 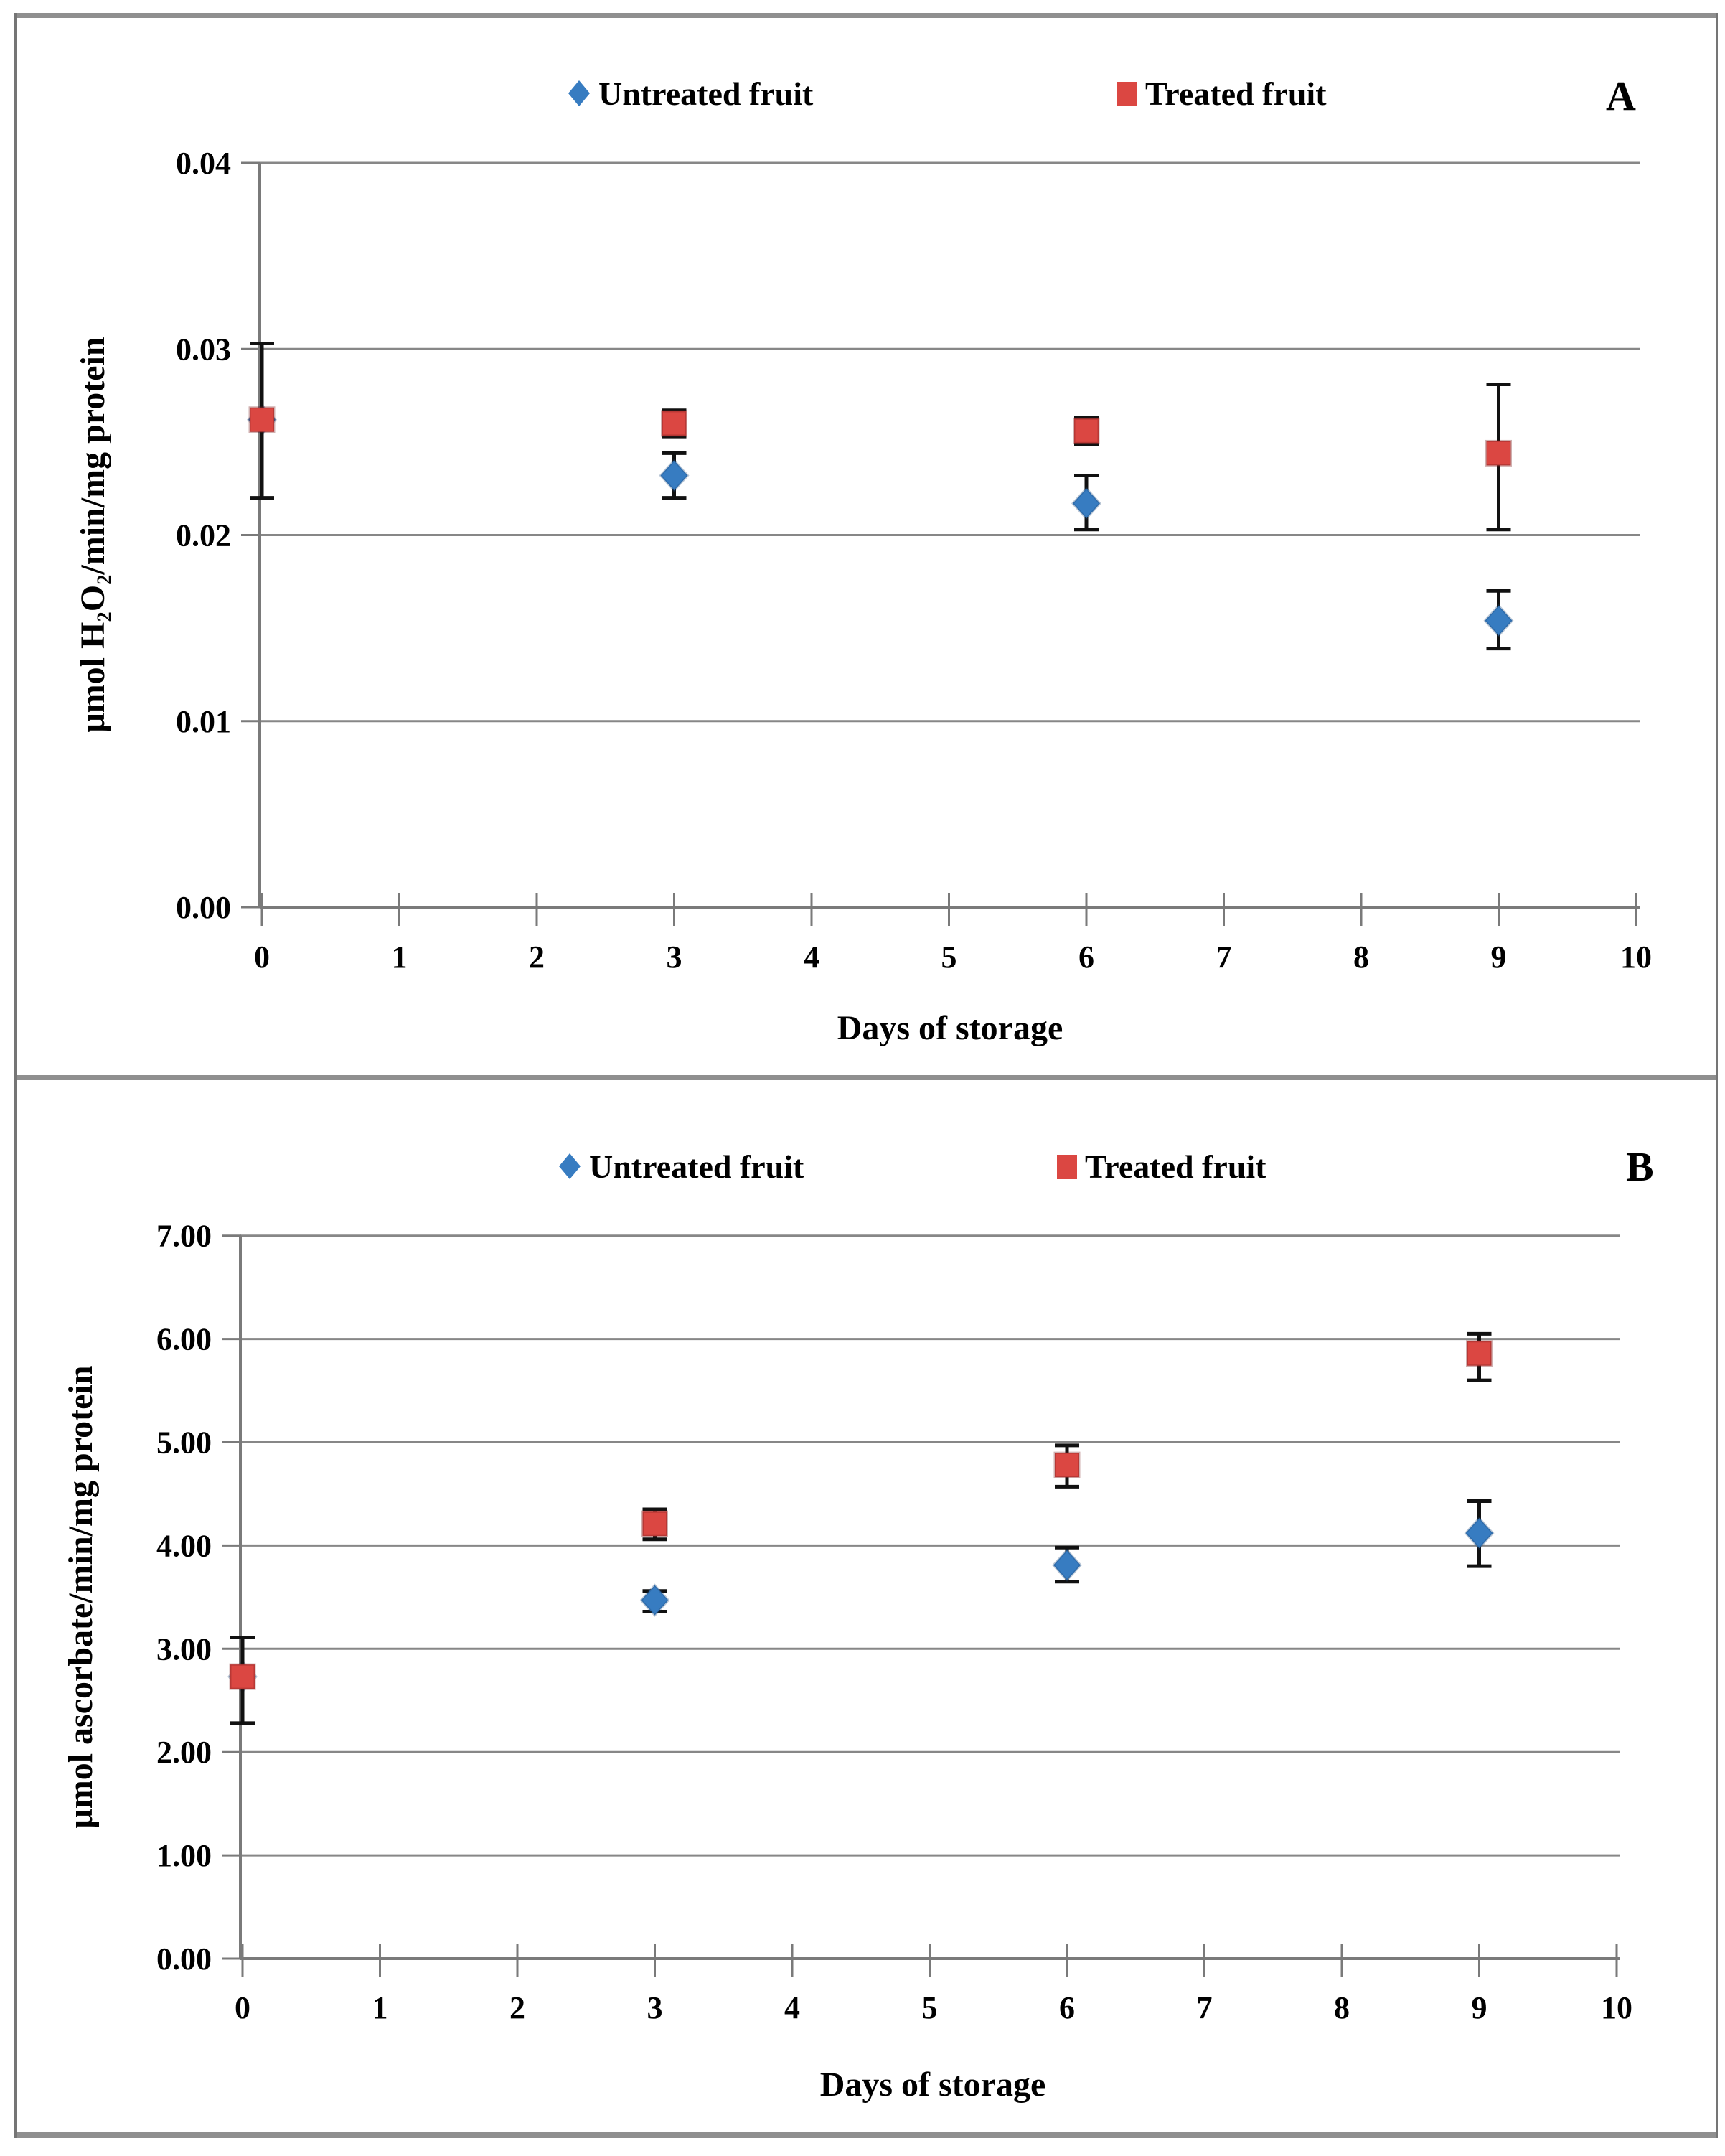 I want to click on legend-label-treated: Treated fruit, so click(x=1236, y=93).